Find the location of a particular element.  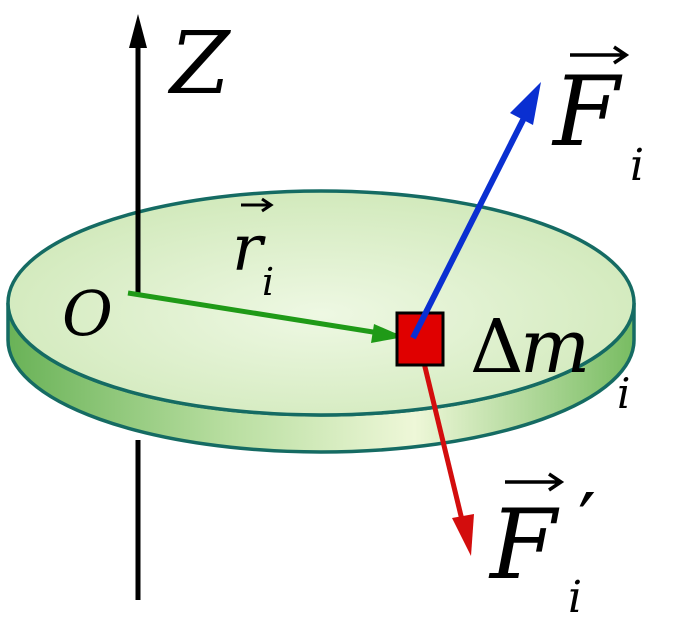

svg-text: m is located at coordinates (555, 347).